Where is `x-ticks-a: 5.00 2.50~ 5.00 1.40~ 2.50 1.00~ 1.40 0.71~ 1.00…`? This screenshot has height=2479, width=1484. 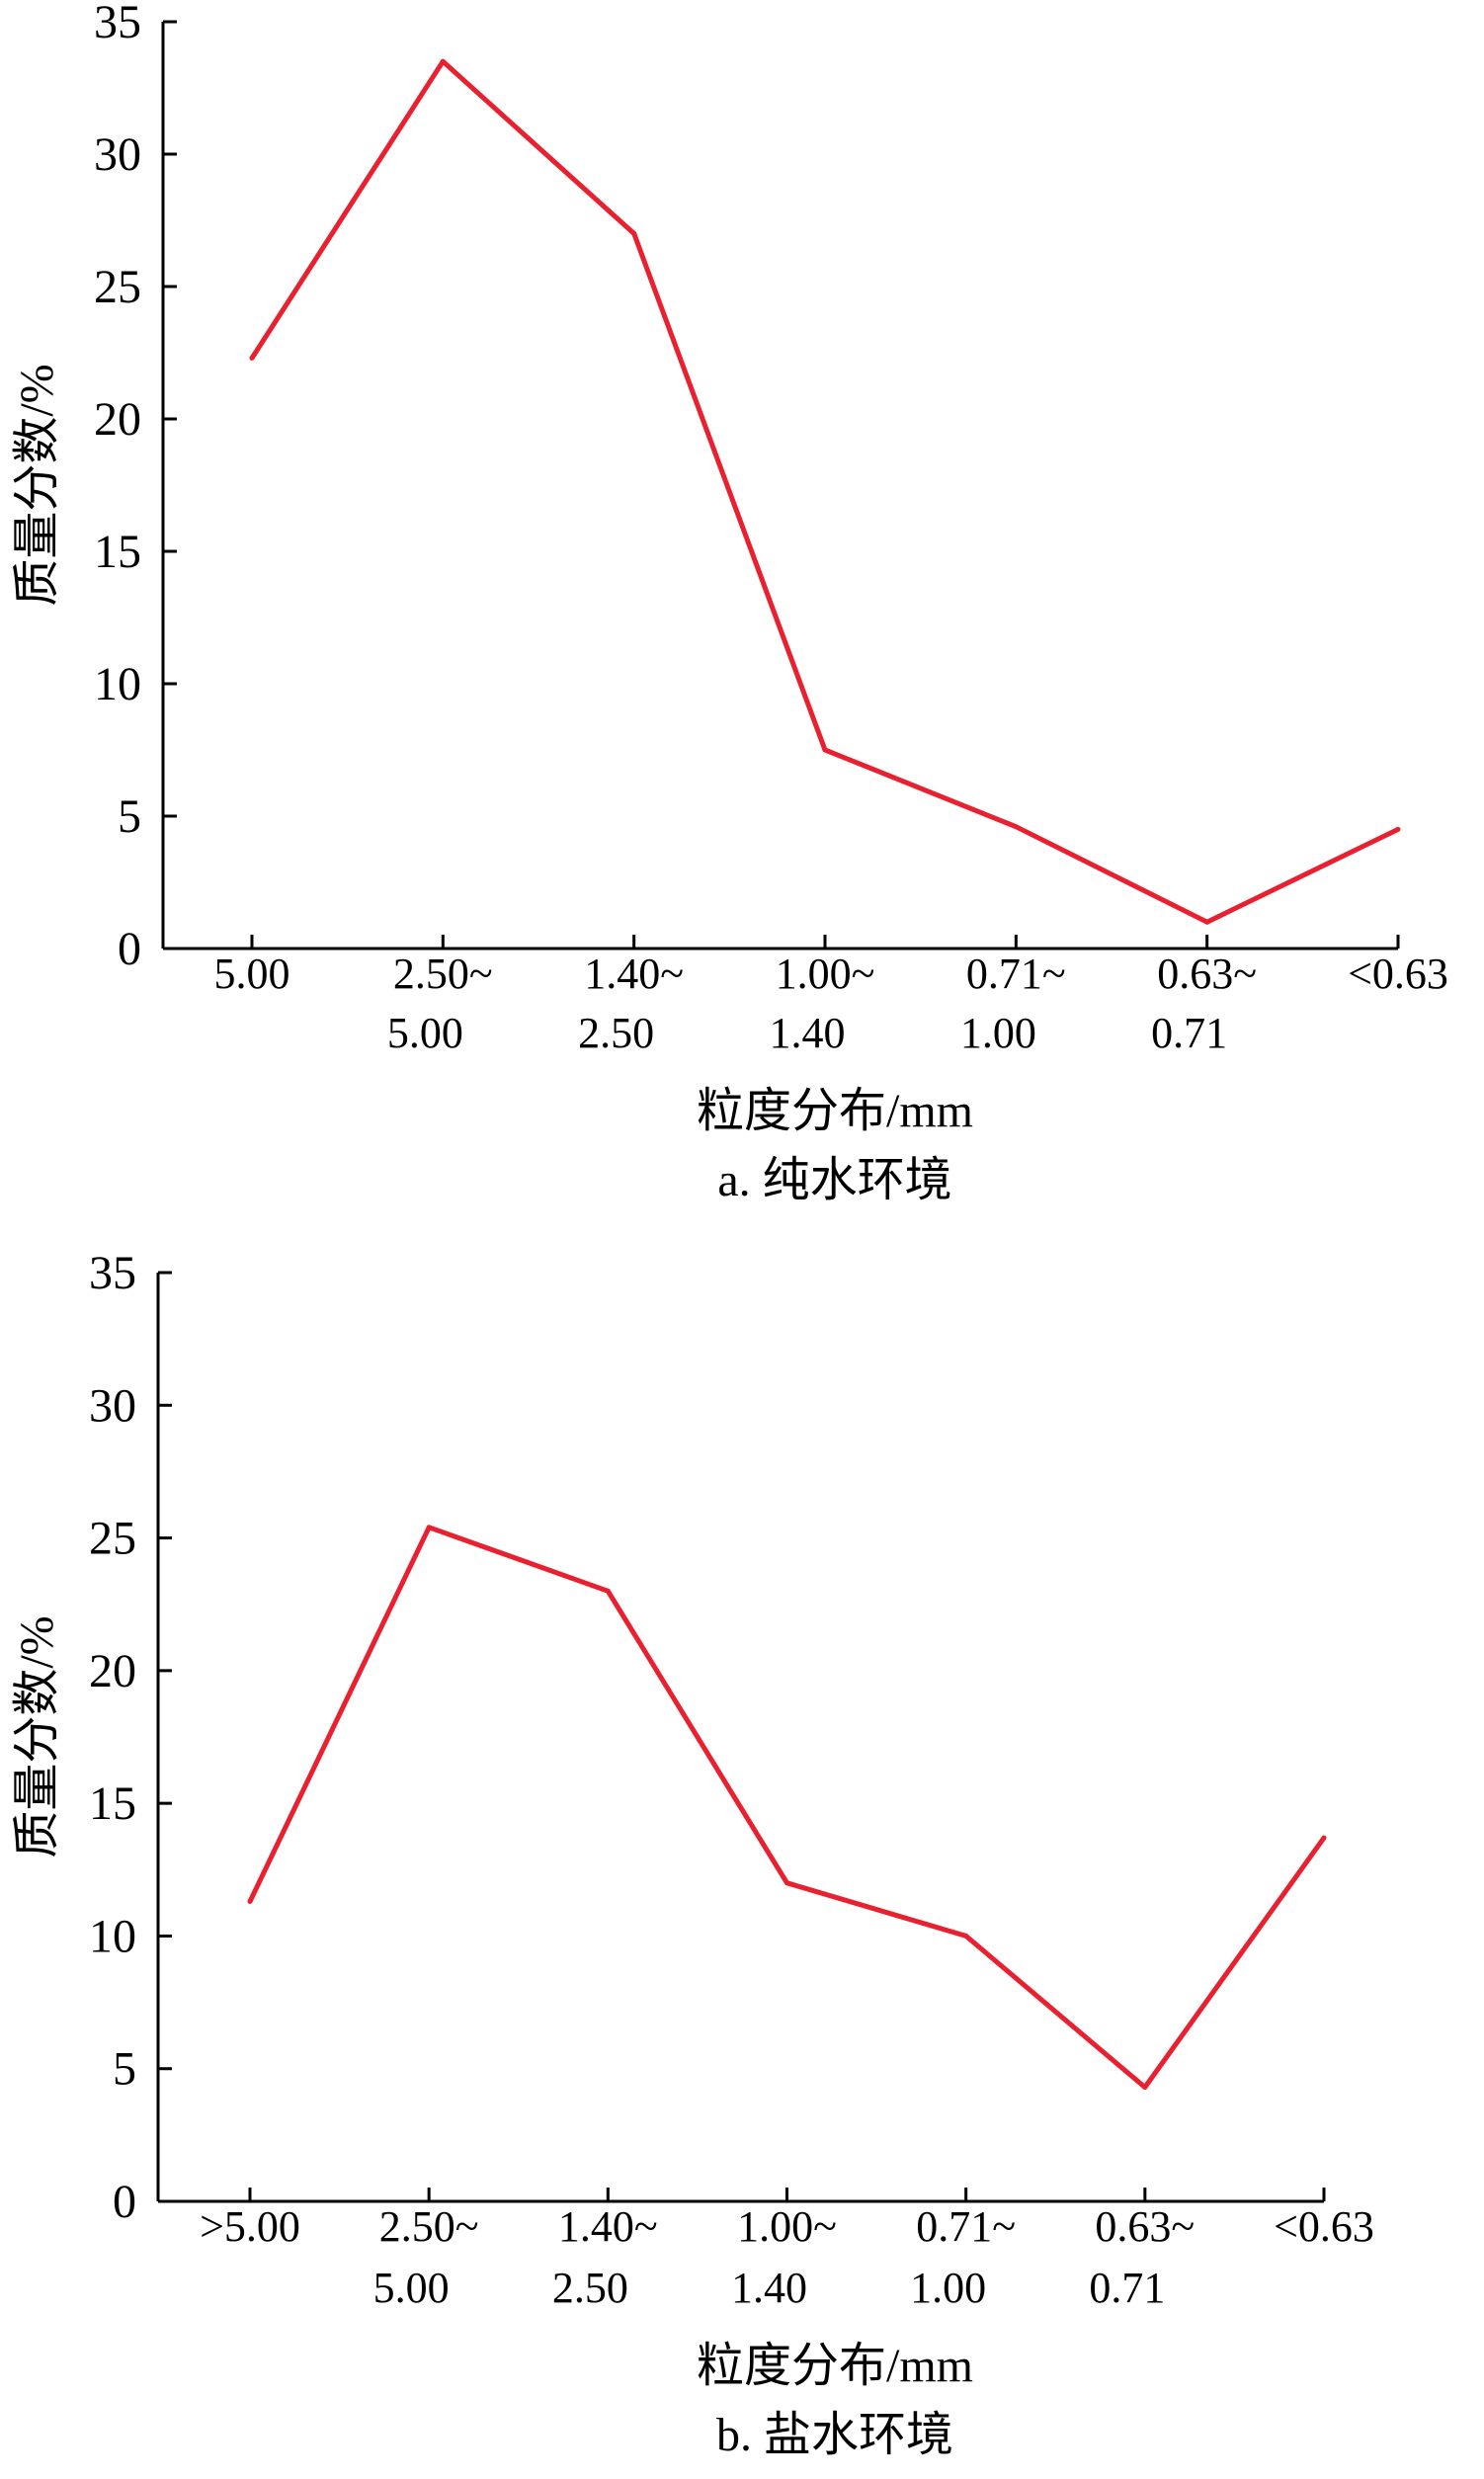
x-ticks-a: 5.00 2.50~ 5.00 1.40~ 2.50 1.00~ 1.40 0.71~ 1.00… is located at coordinates (831, 996).